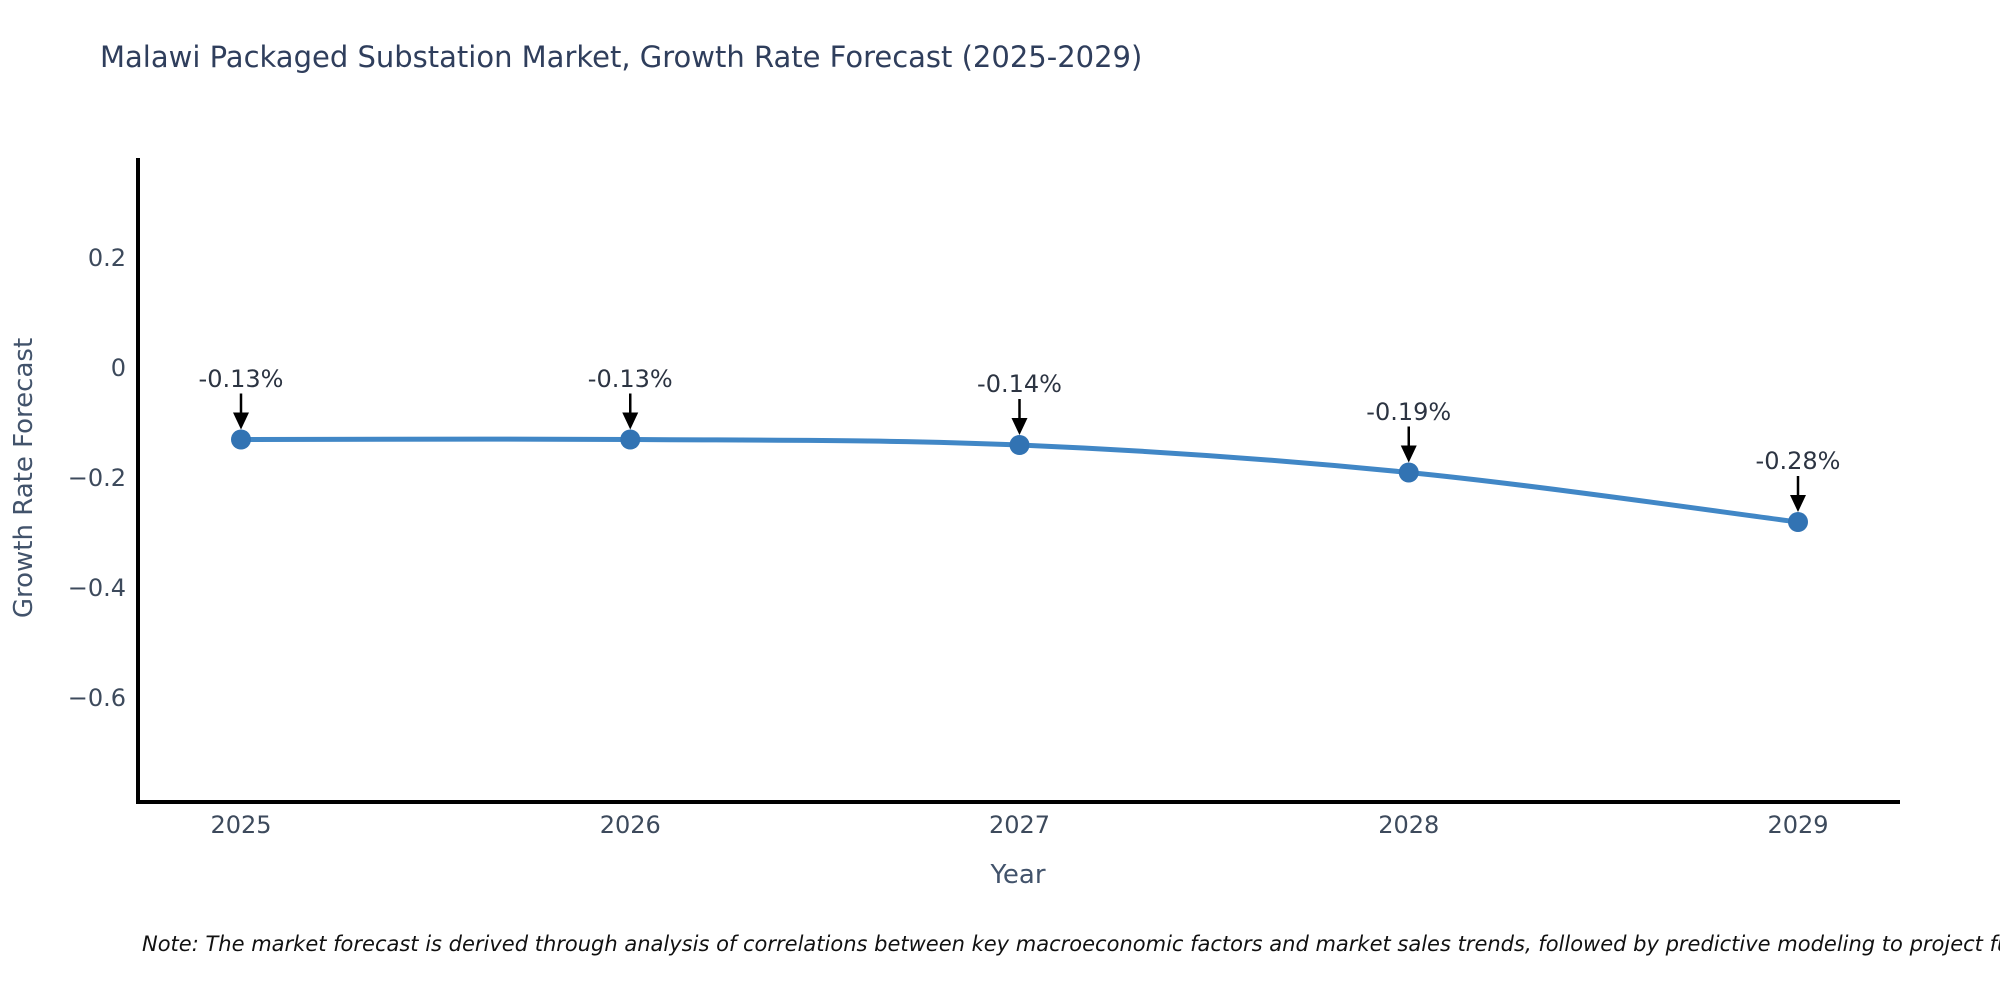  Describe the element at coordinates (241, 825) in the screenshot. I see `x-tick-label: 2025` at that location.